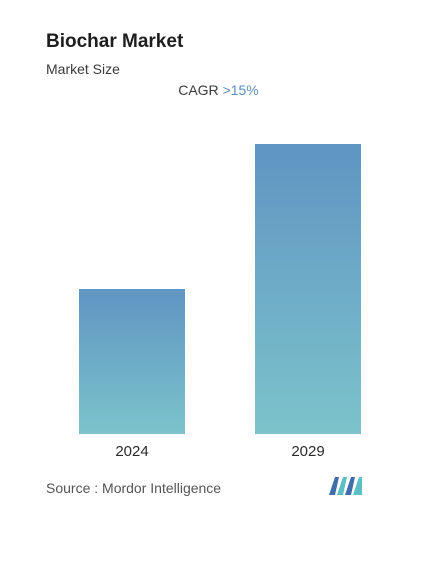  What do you see at coordinates (131, 451) in the screenshot?
I see `x-tick-label-2024: 2024` at bounding box center [131, 451].